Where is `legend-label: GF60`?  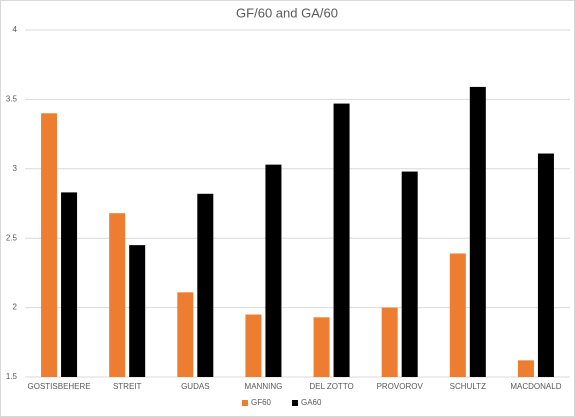 legend-label: GF60 is located at coordinates (261, 402).